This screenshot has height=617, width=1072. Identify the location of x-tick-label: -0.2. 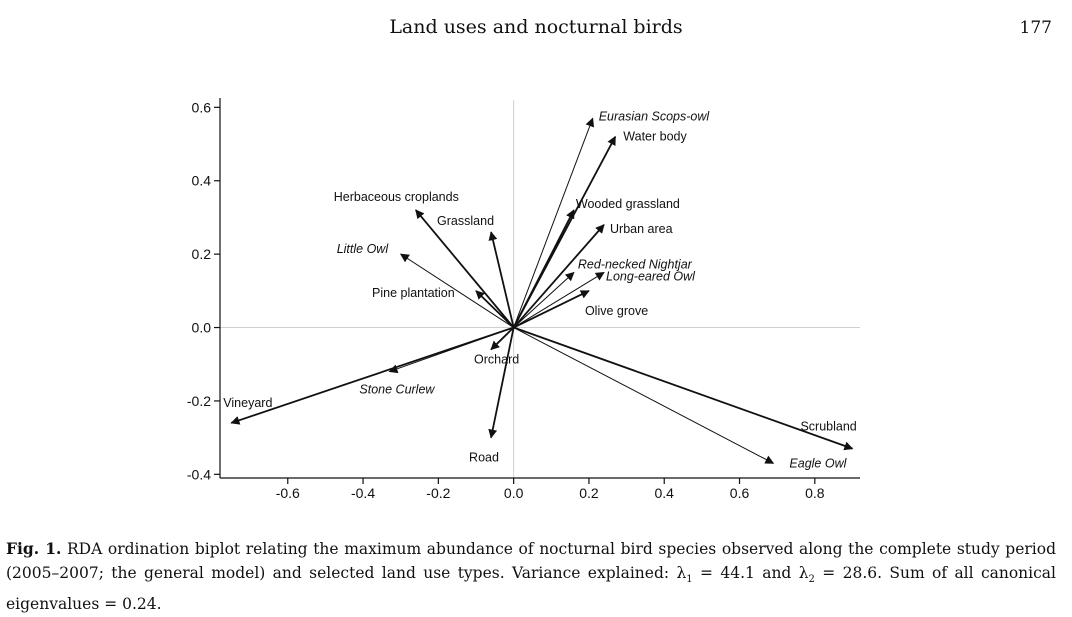
(438, 493).